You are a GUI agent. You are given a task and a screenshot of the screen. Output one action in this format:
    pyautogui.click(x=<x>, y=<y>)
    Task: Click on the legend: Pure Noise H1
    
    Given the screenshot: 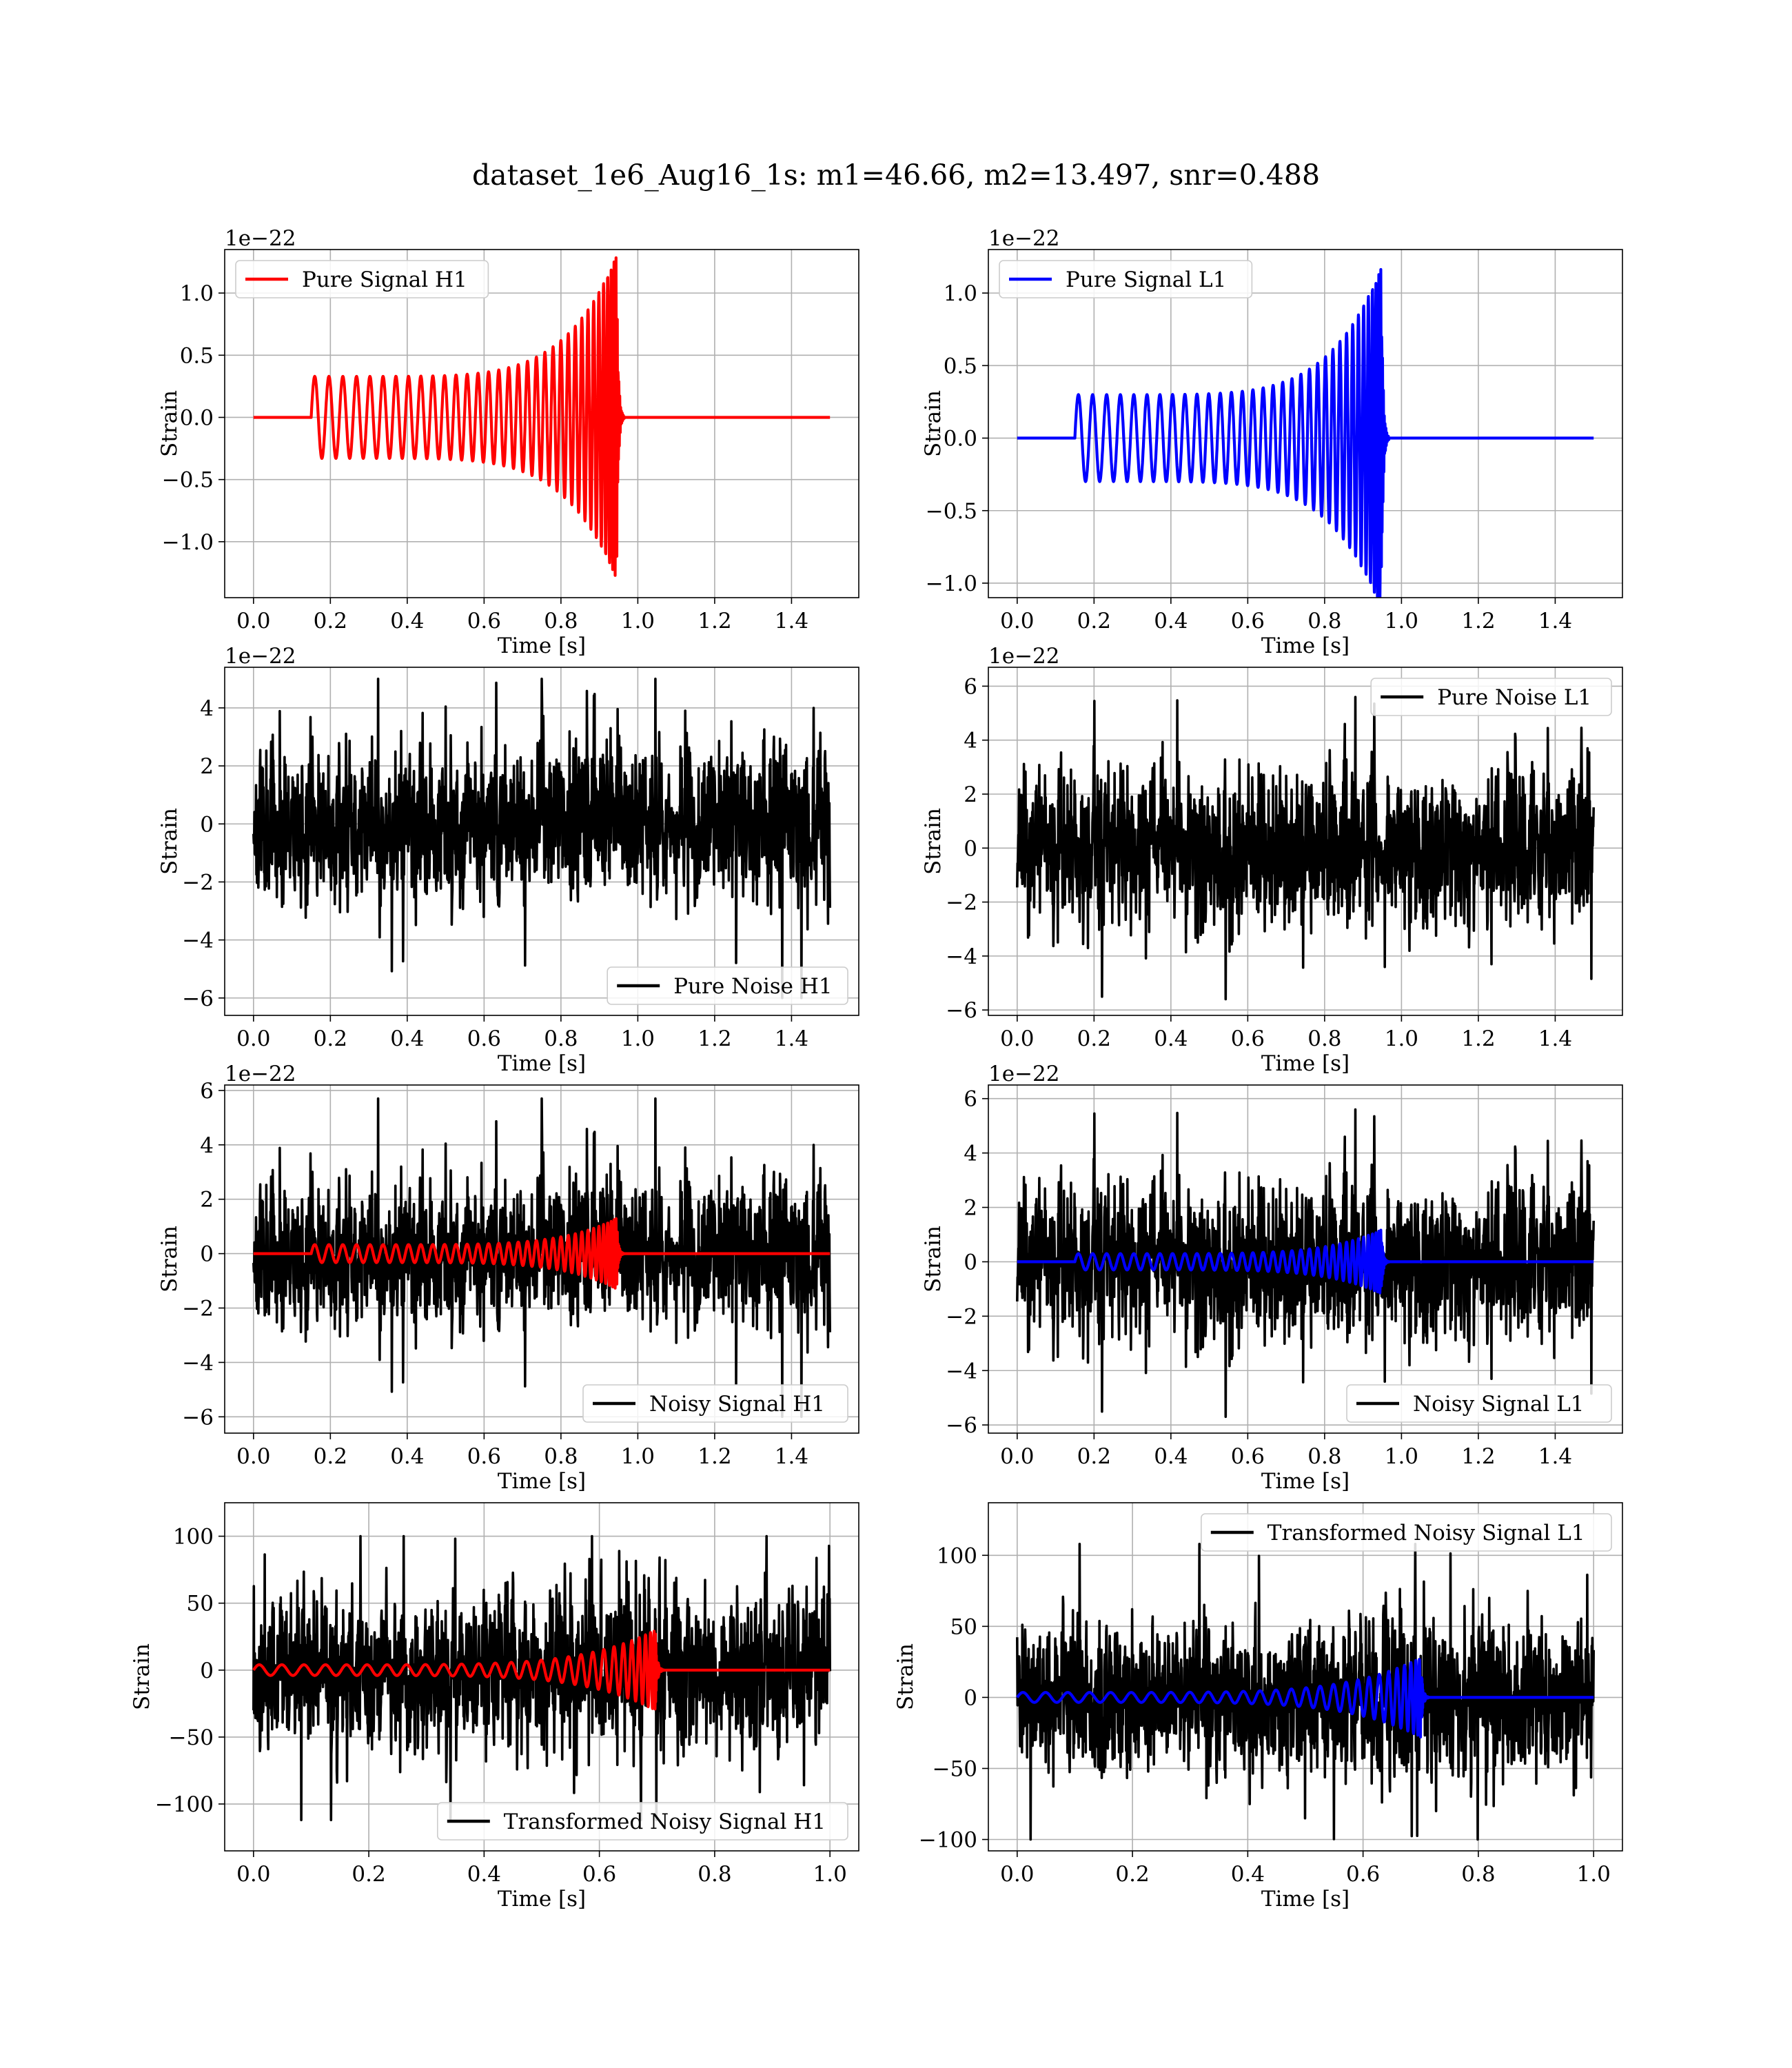 What is the action you would take?
    pyautogui.click(x=727, y=985)
    